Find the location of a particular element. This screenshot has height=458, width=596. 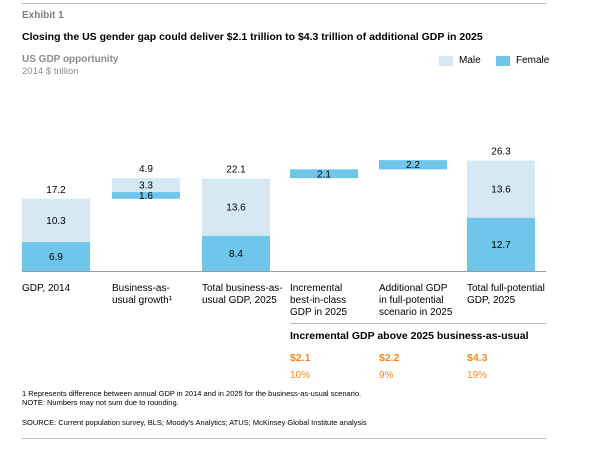

chart-unit: 2014 $ trillion is located at coordinates (50, 71).